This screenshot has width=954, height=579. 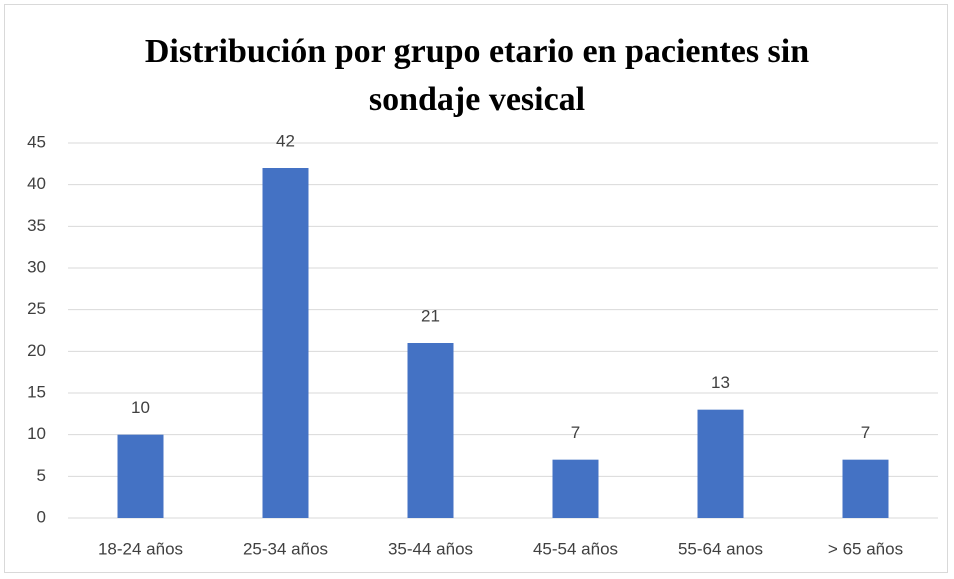 I want to click on y-tick-label: 0, so click(x=41, y=516).